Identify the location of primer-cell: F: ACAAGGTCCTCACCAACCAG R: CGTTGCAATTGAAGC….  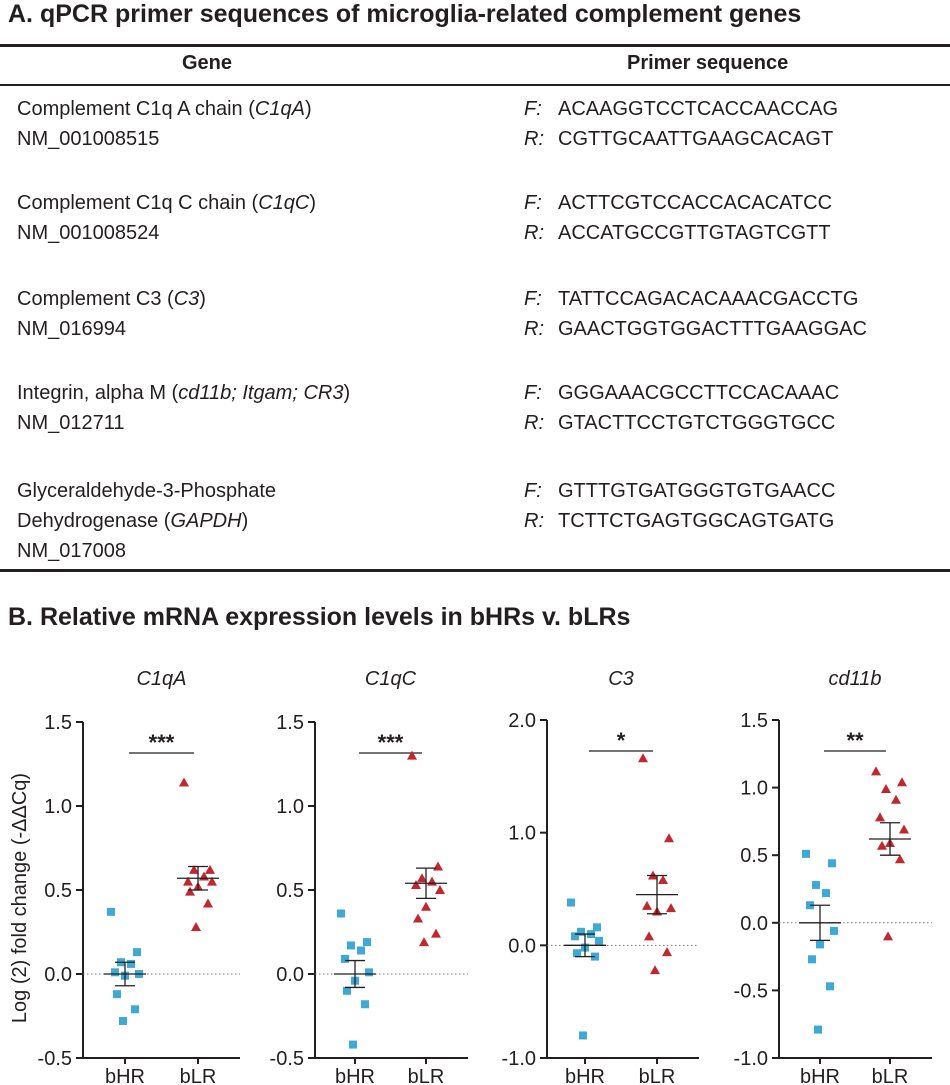
(681, 124).